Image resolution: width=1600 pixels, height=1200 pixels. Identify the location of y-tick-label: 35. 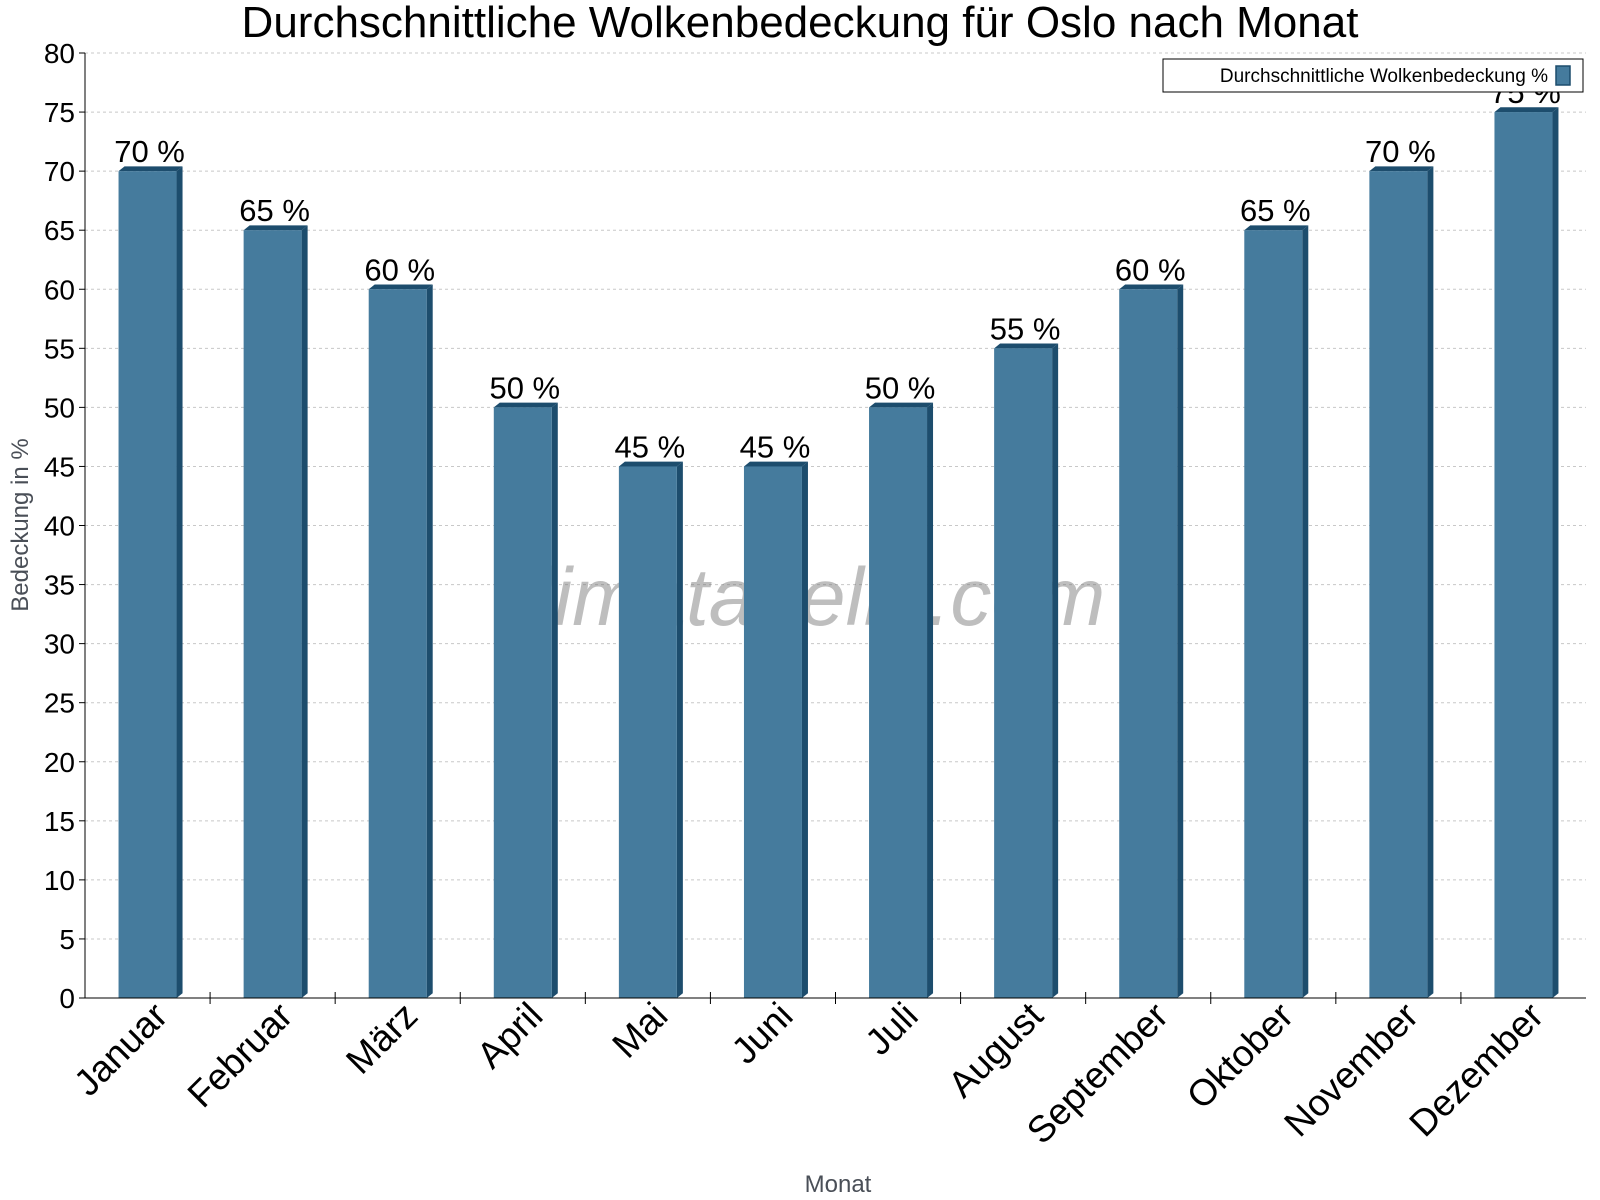
(59, 585).